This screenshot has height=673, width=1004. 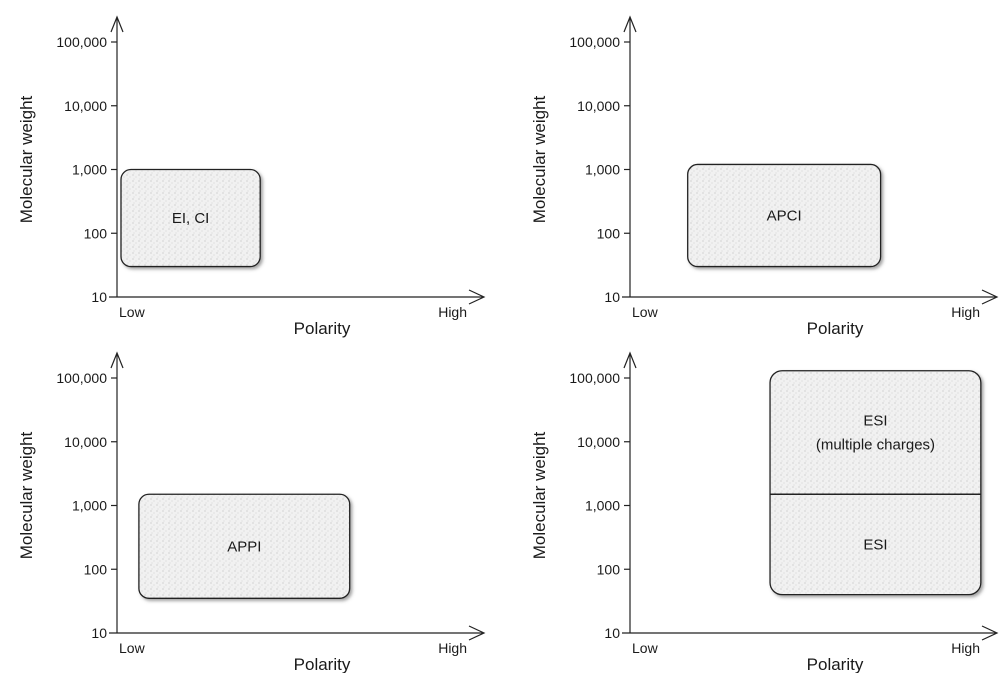 What do you see at coordinates (875, 445) in the screenshot?
I see `region-label: (multiple charges)` at bounding box center [875, 445].